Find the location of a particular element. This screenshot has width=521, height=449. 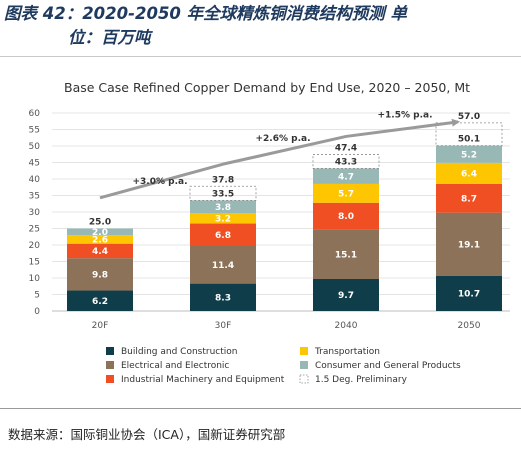

segment-value-label: 10.7 is located at coordinates (469, 295).